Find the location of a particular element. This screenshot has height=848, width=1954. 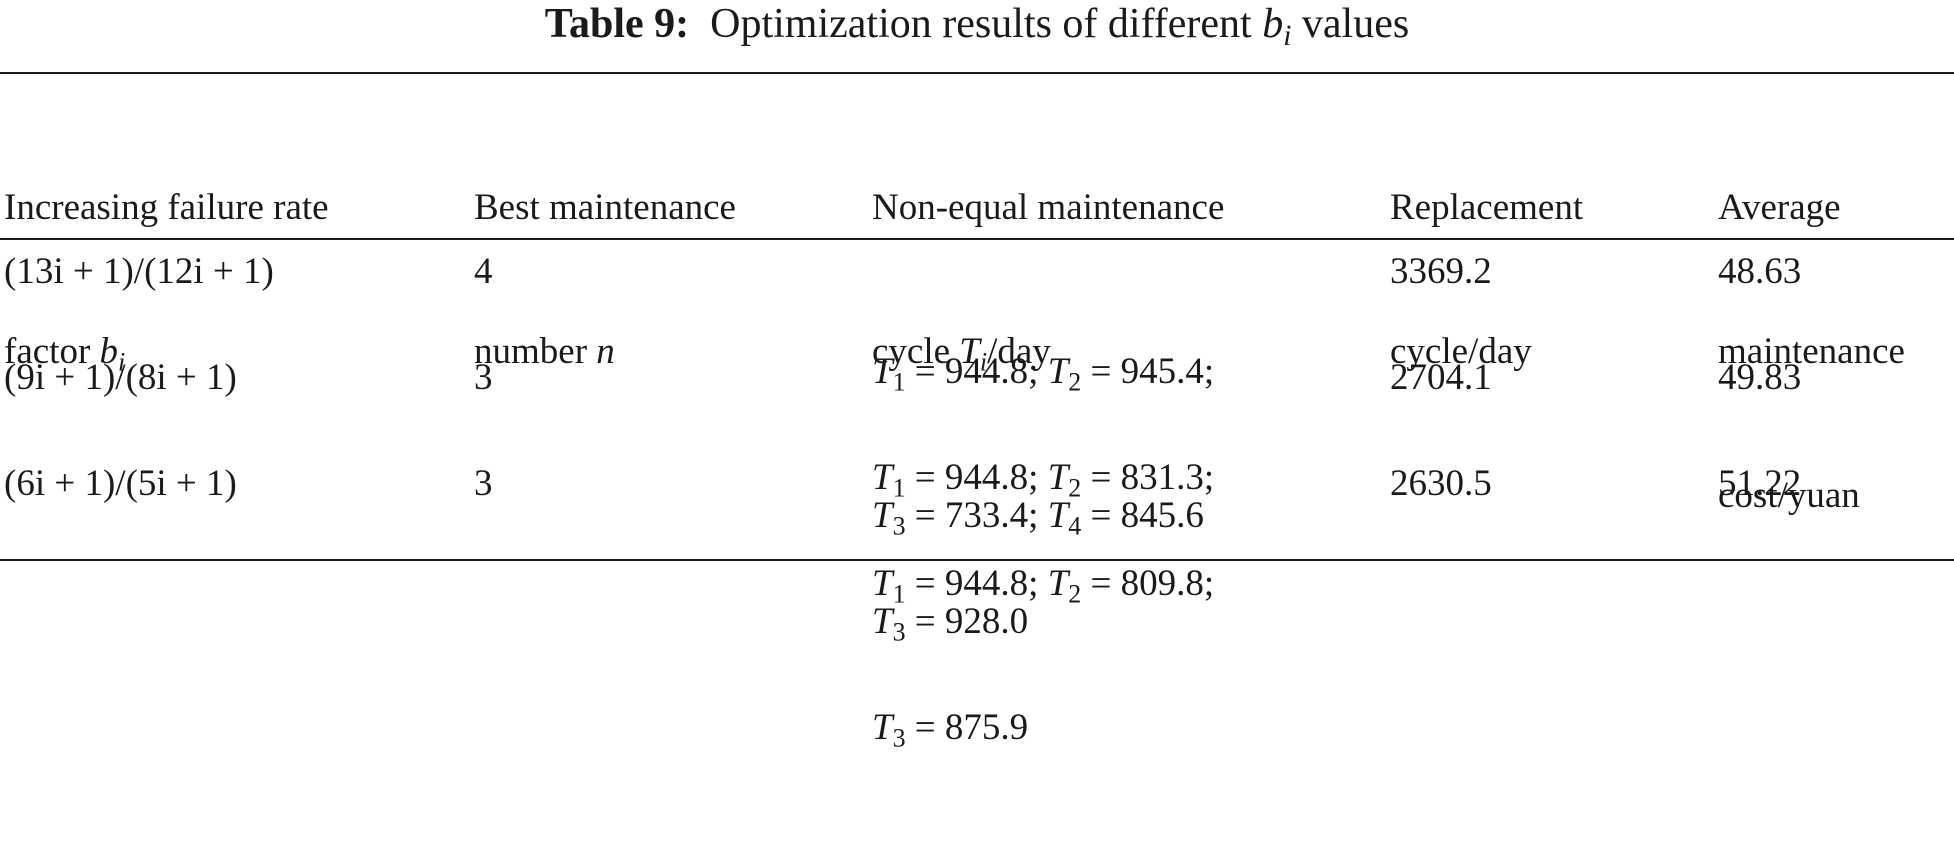

caption-text: Optimization results of different is located at coordinates (981, 24).